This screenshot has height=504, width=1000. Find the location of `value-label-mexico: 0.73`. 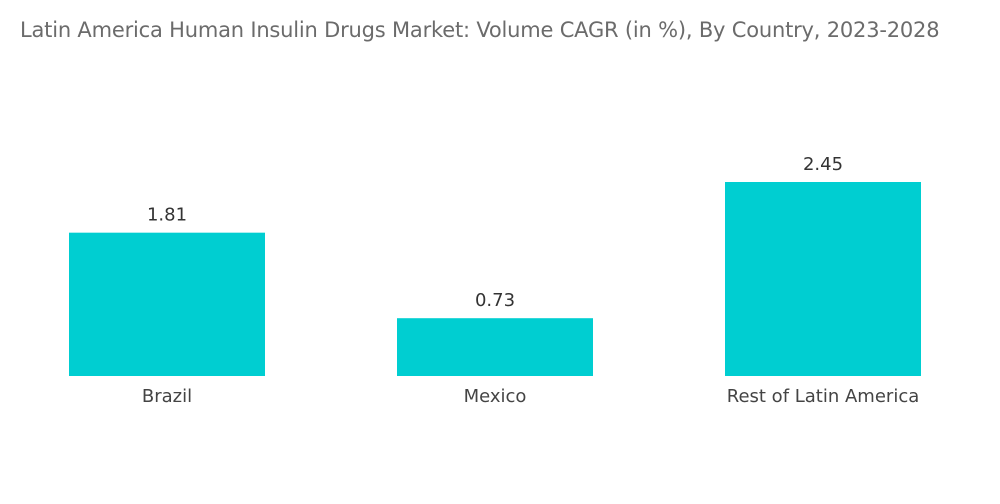

value-label-mexico: 0.73 is located at coordinates (495, 300).